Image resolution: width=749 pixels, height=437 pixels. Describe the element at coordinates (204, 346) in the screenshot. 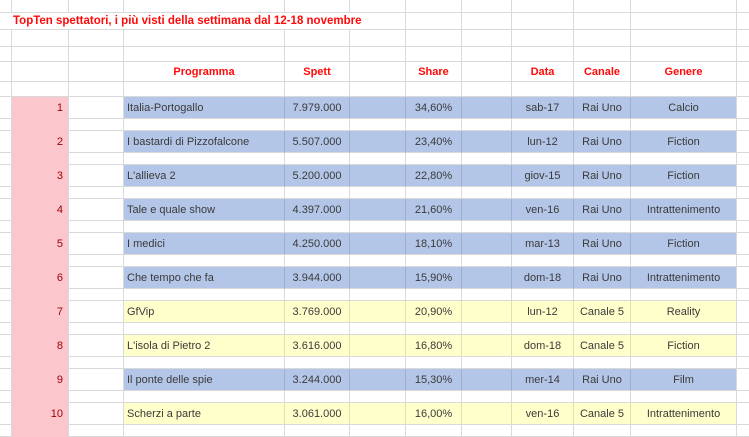

I see `programma-cell: L'isola di Pietro 2` at that location.